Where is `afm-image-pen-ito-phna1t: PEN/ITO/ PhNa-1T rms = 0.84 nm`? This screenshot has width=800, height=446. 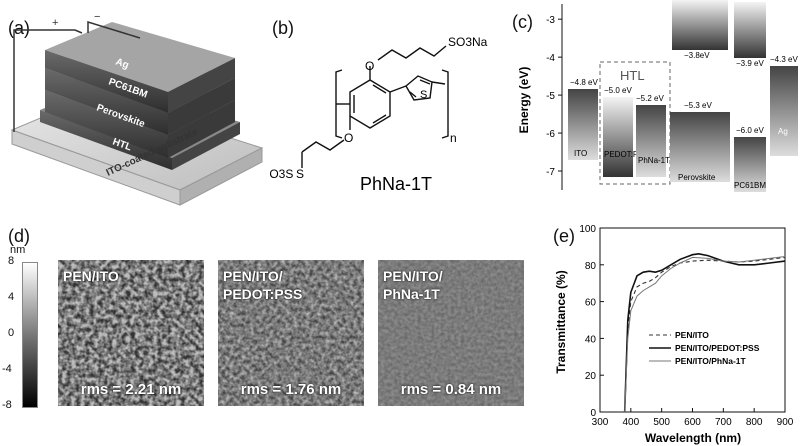
afm-image-pen-ito-phna1t: PEN/ITO/ PhNa-1T rms = 0.84 nm is located at coordinates (451, 333).